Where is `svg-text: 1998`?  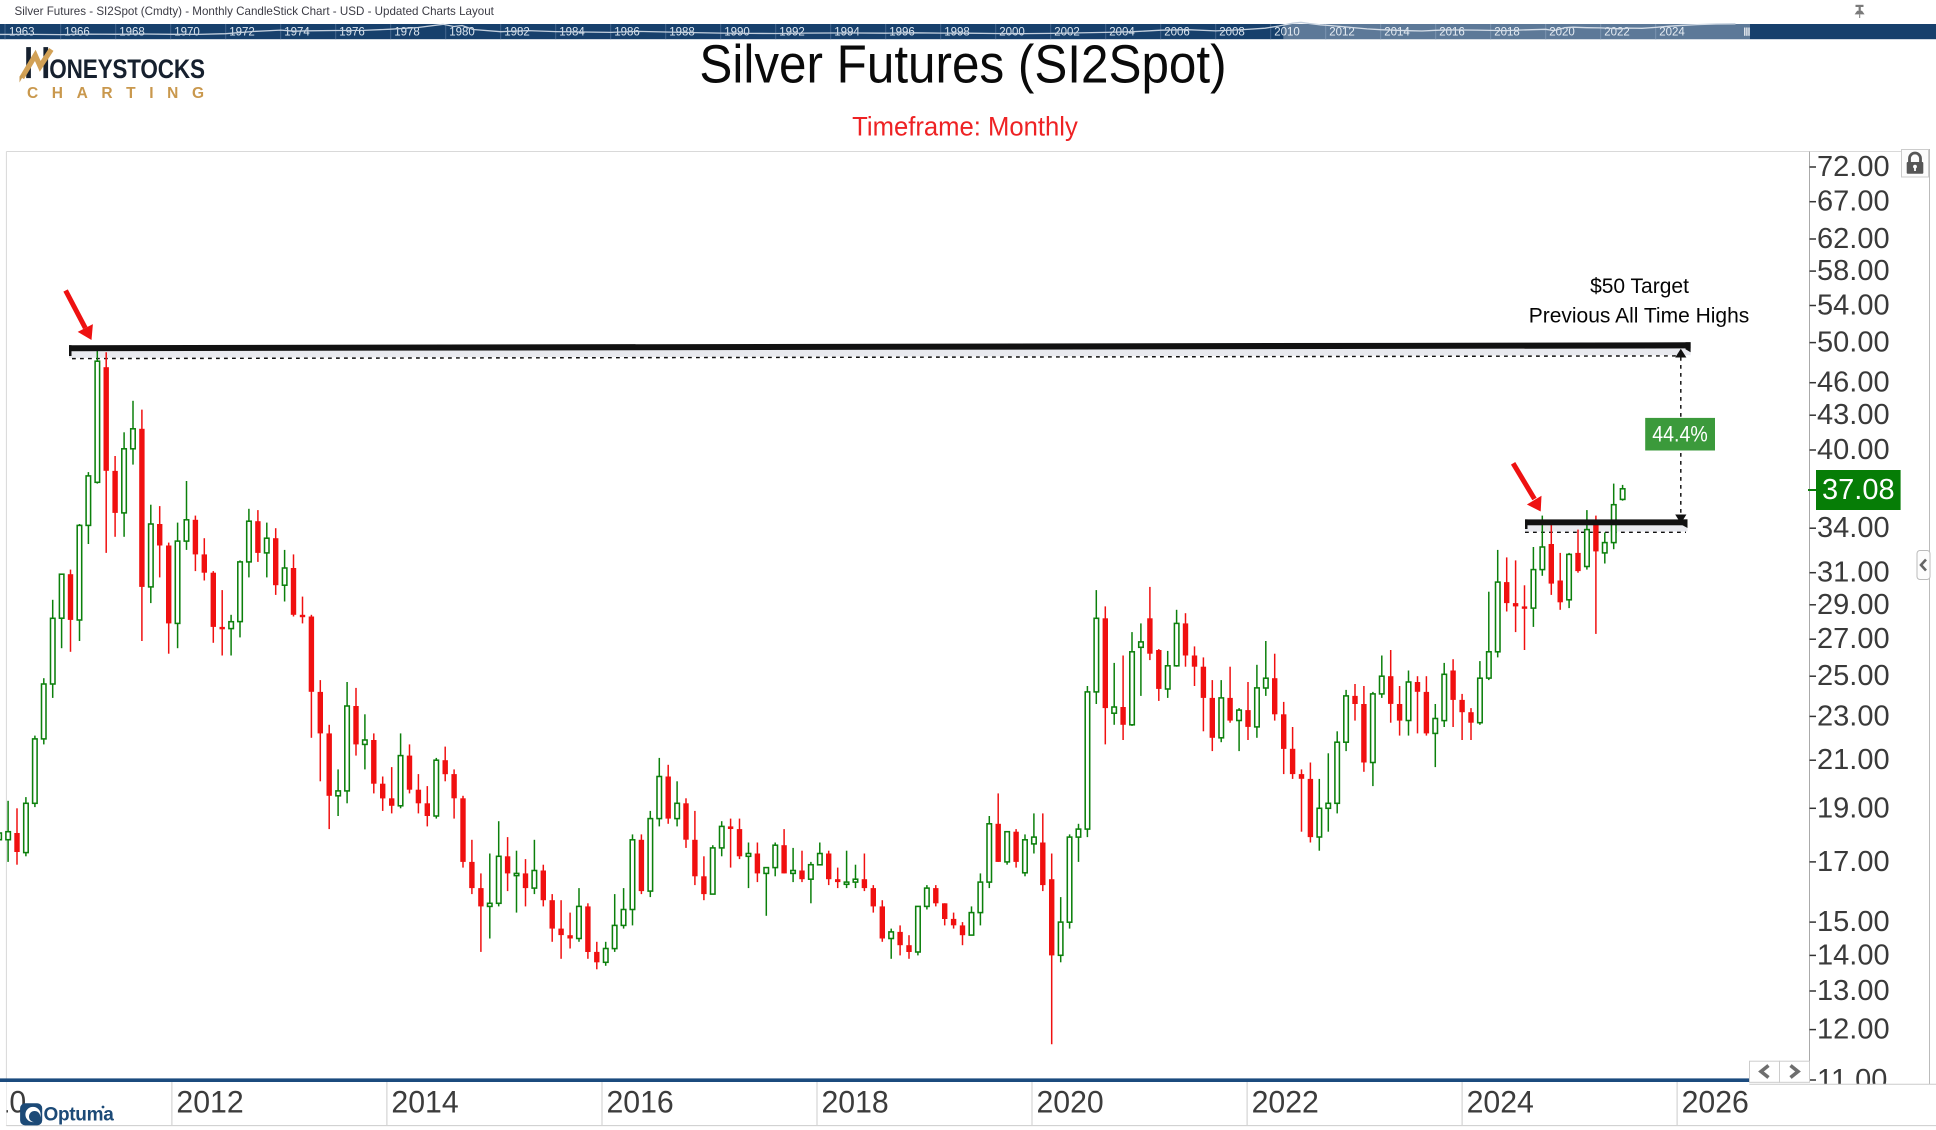 svg-text: 1998 is located at coordinates (957, 32).